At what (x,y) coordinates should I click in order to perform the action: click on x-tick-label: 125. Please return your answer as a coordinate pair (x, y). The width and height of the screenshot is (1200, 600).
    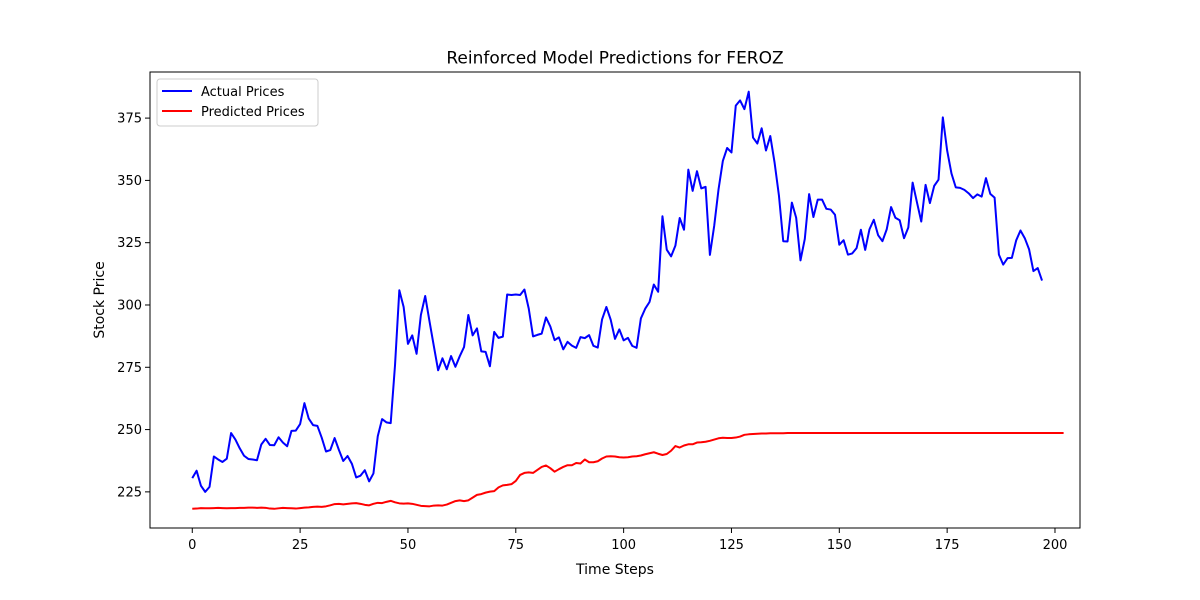
    Looking at the image, I should click on (731, 545).